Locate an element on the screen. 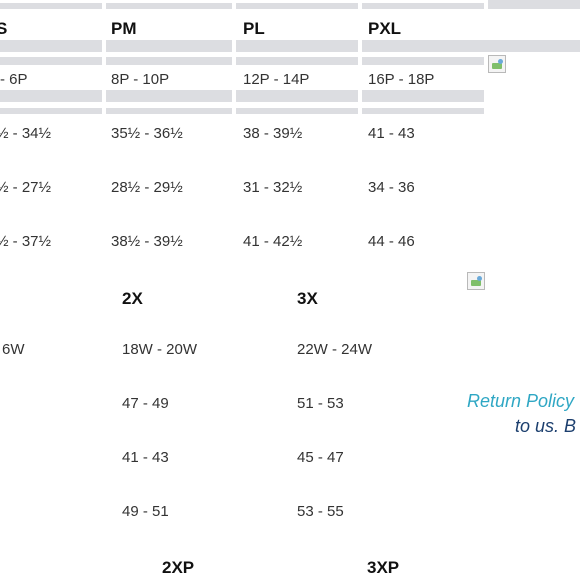 The image size is (580, 580). table-cell: 31 - 32½ is located at coordinates (273, 187).